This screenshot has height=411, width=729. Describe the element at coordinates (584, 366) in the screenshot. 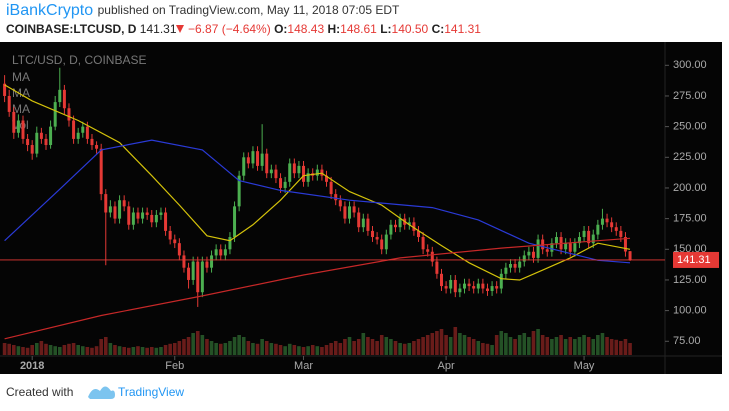

I see `x-tick-label: May` at that location.